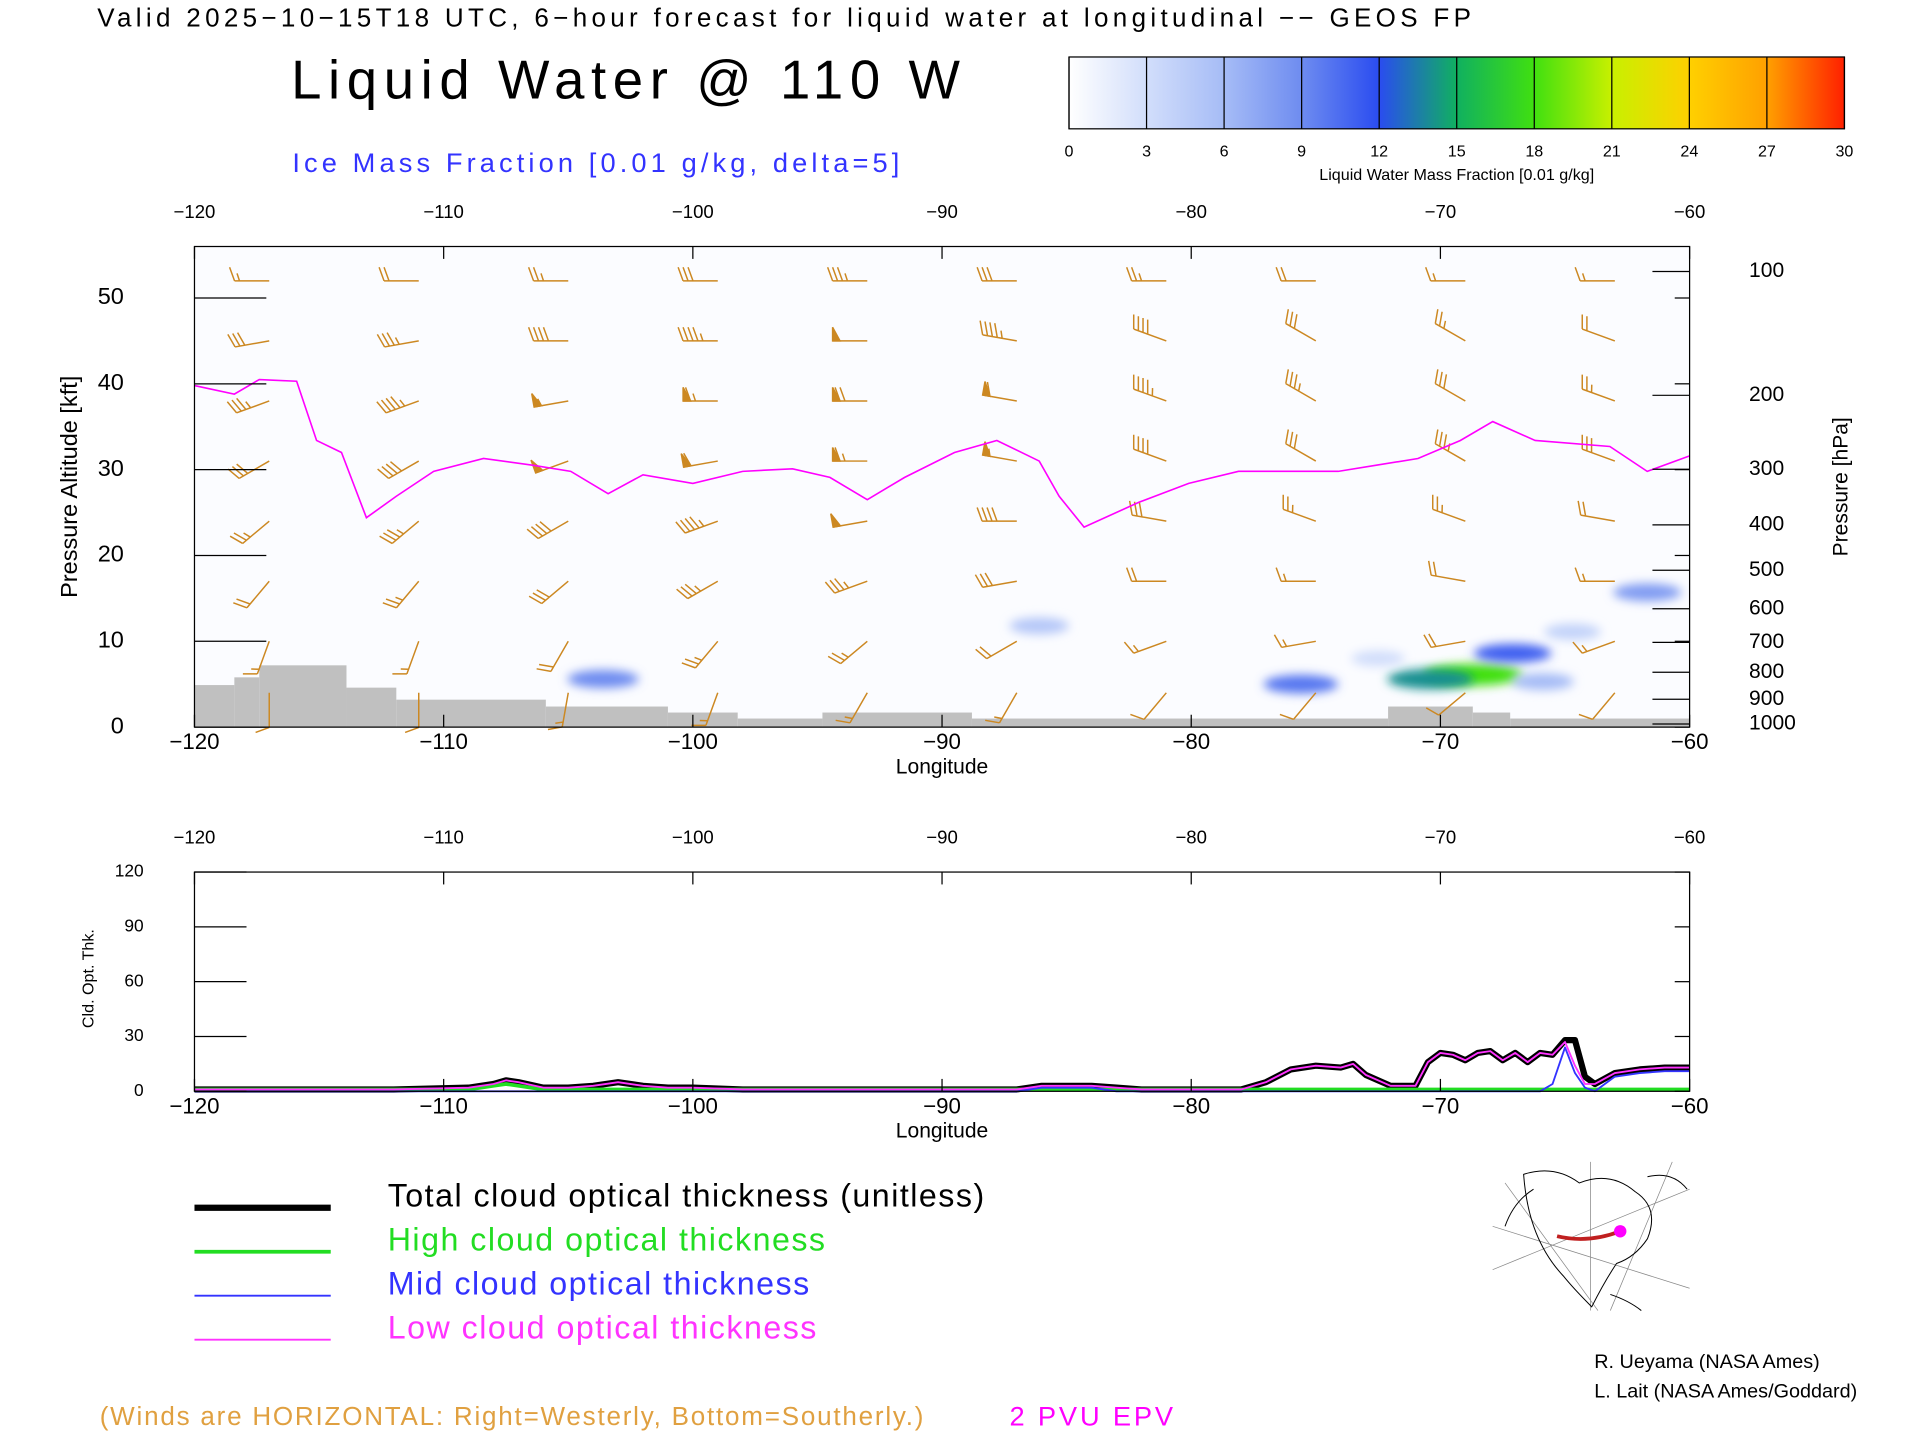 The width and height of the screenshot is (1920, 1440). I want to click on map-graticule, so click(1591, 1236).